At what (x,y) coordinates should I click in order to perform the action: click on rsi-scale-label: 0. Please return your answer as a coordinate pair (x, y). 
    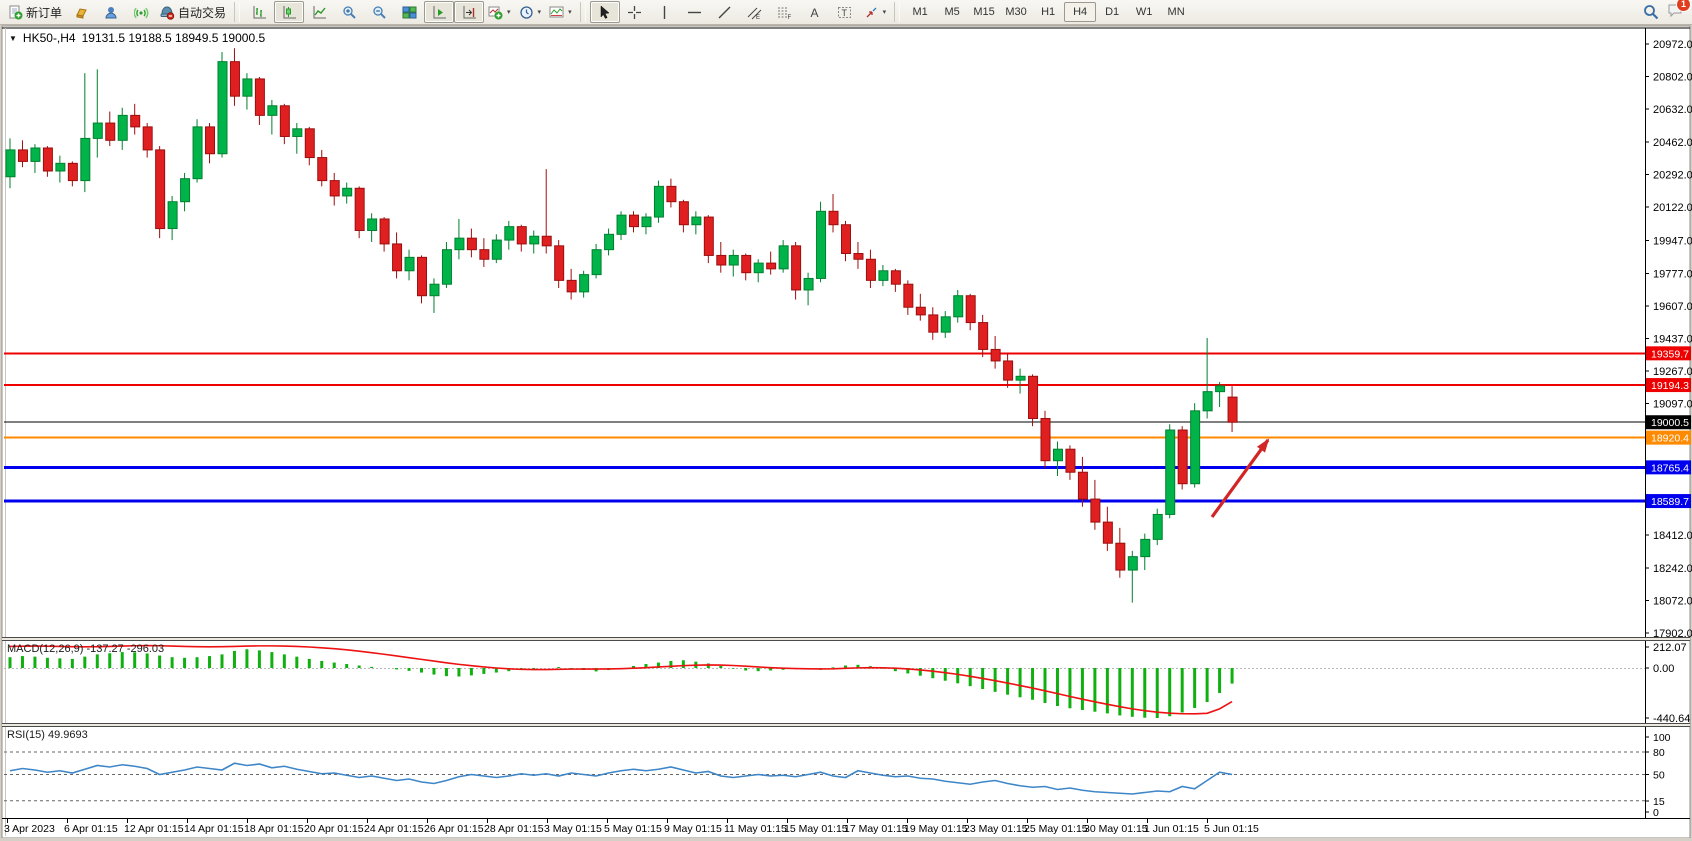
    Looking at the image, I should click on (1656, 813).